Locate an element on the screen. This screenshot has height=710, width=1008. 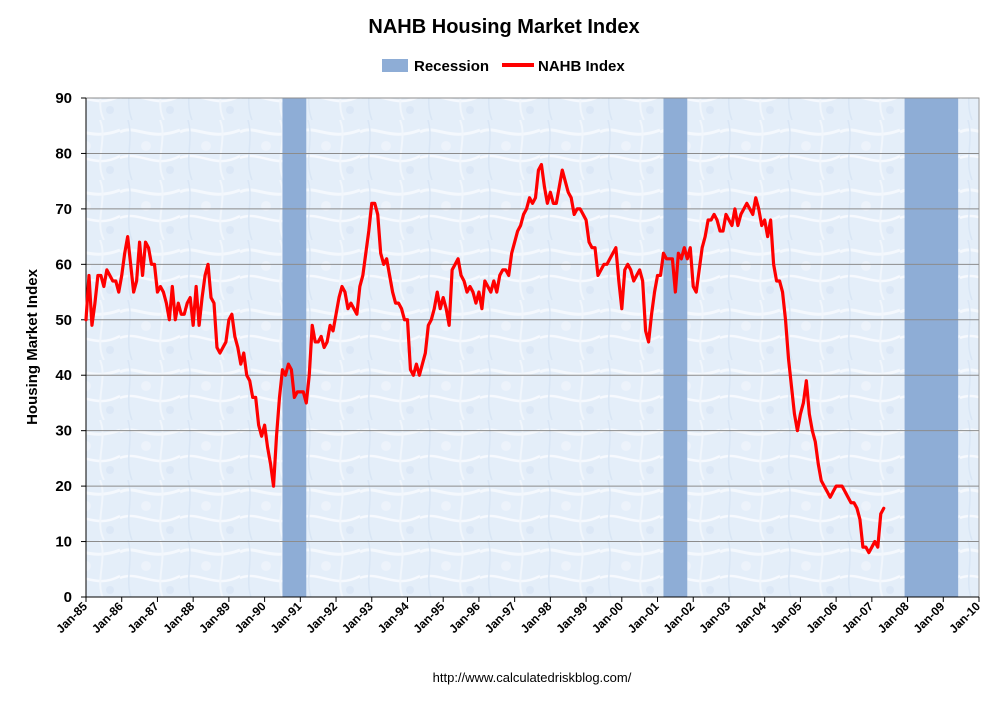
y-axis-label: Housing Market Index is located at coordinates (32, 346).